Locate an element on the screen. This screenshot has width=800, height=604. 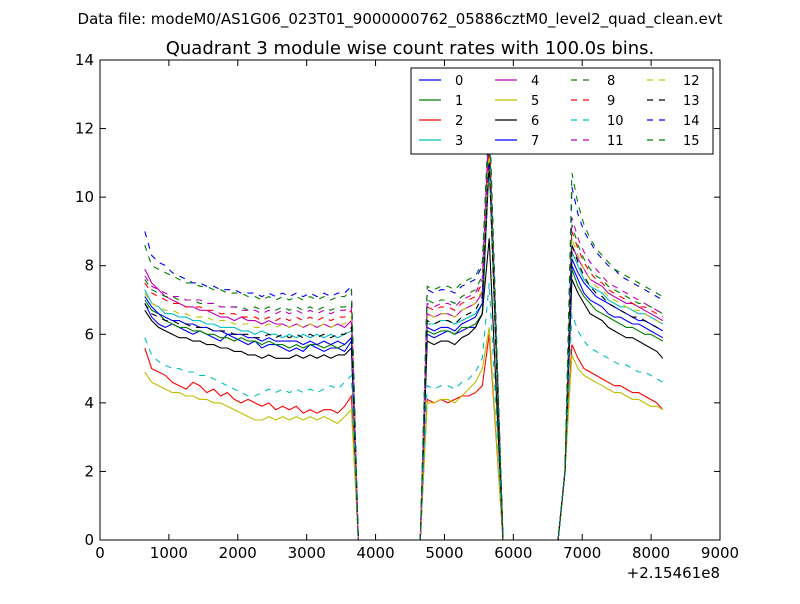
legend-label-13: 13 is located at coordinates (691, 101).